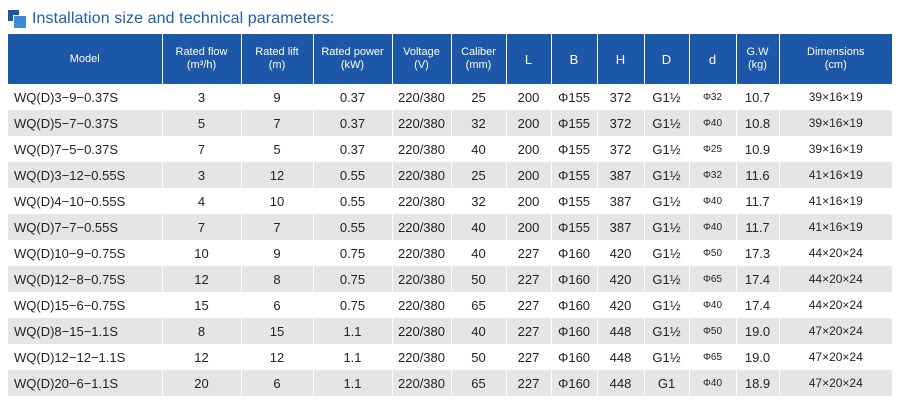  What do you see at coordinates (353, 227) in the screenshot?
I see `table-cell: 0.55` at bounding box center [353, 227].